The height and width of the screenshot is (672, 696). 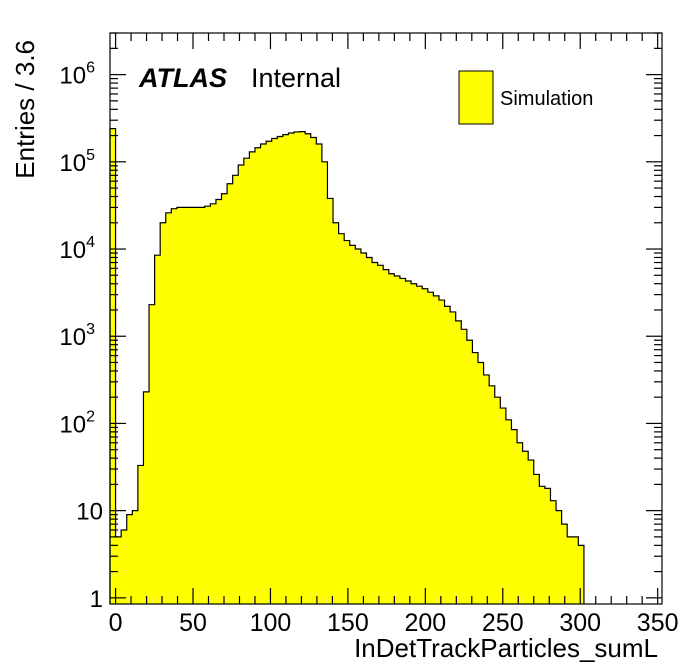 I want to click on x-tick-label: 150, so click(x=348, y=623).